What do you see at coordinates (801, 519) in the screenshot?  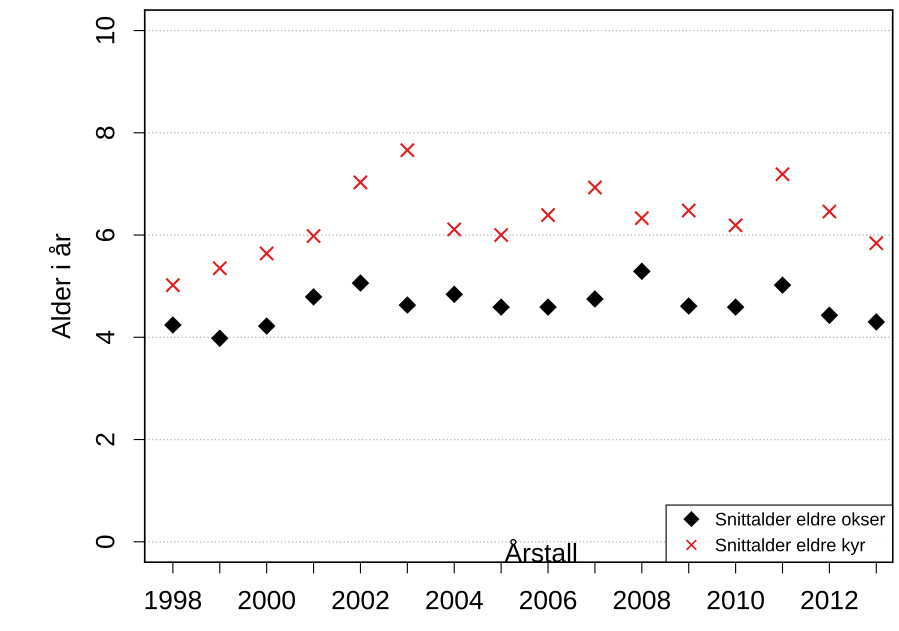 I see `legend-label: Snittalder eldre okser` at bounding box center [801, 519].